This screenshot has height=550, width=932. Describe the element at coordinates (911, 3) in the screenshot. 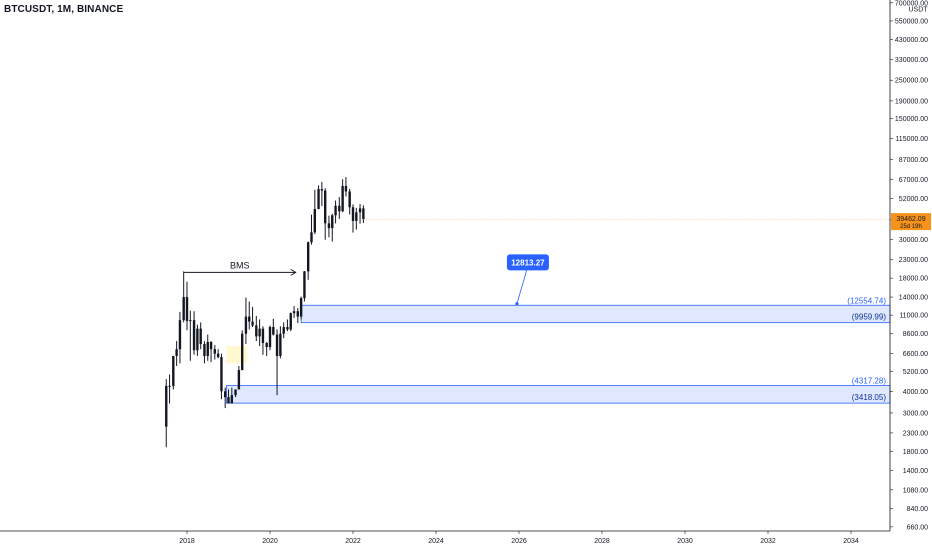

I see `y-tick-label: 700000.00` at that location.